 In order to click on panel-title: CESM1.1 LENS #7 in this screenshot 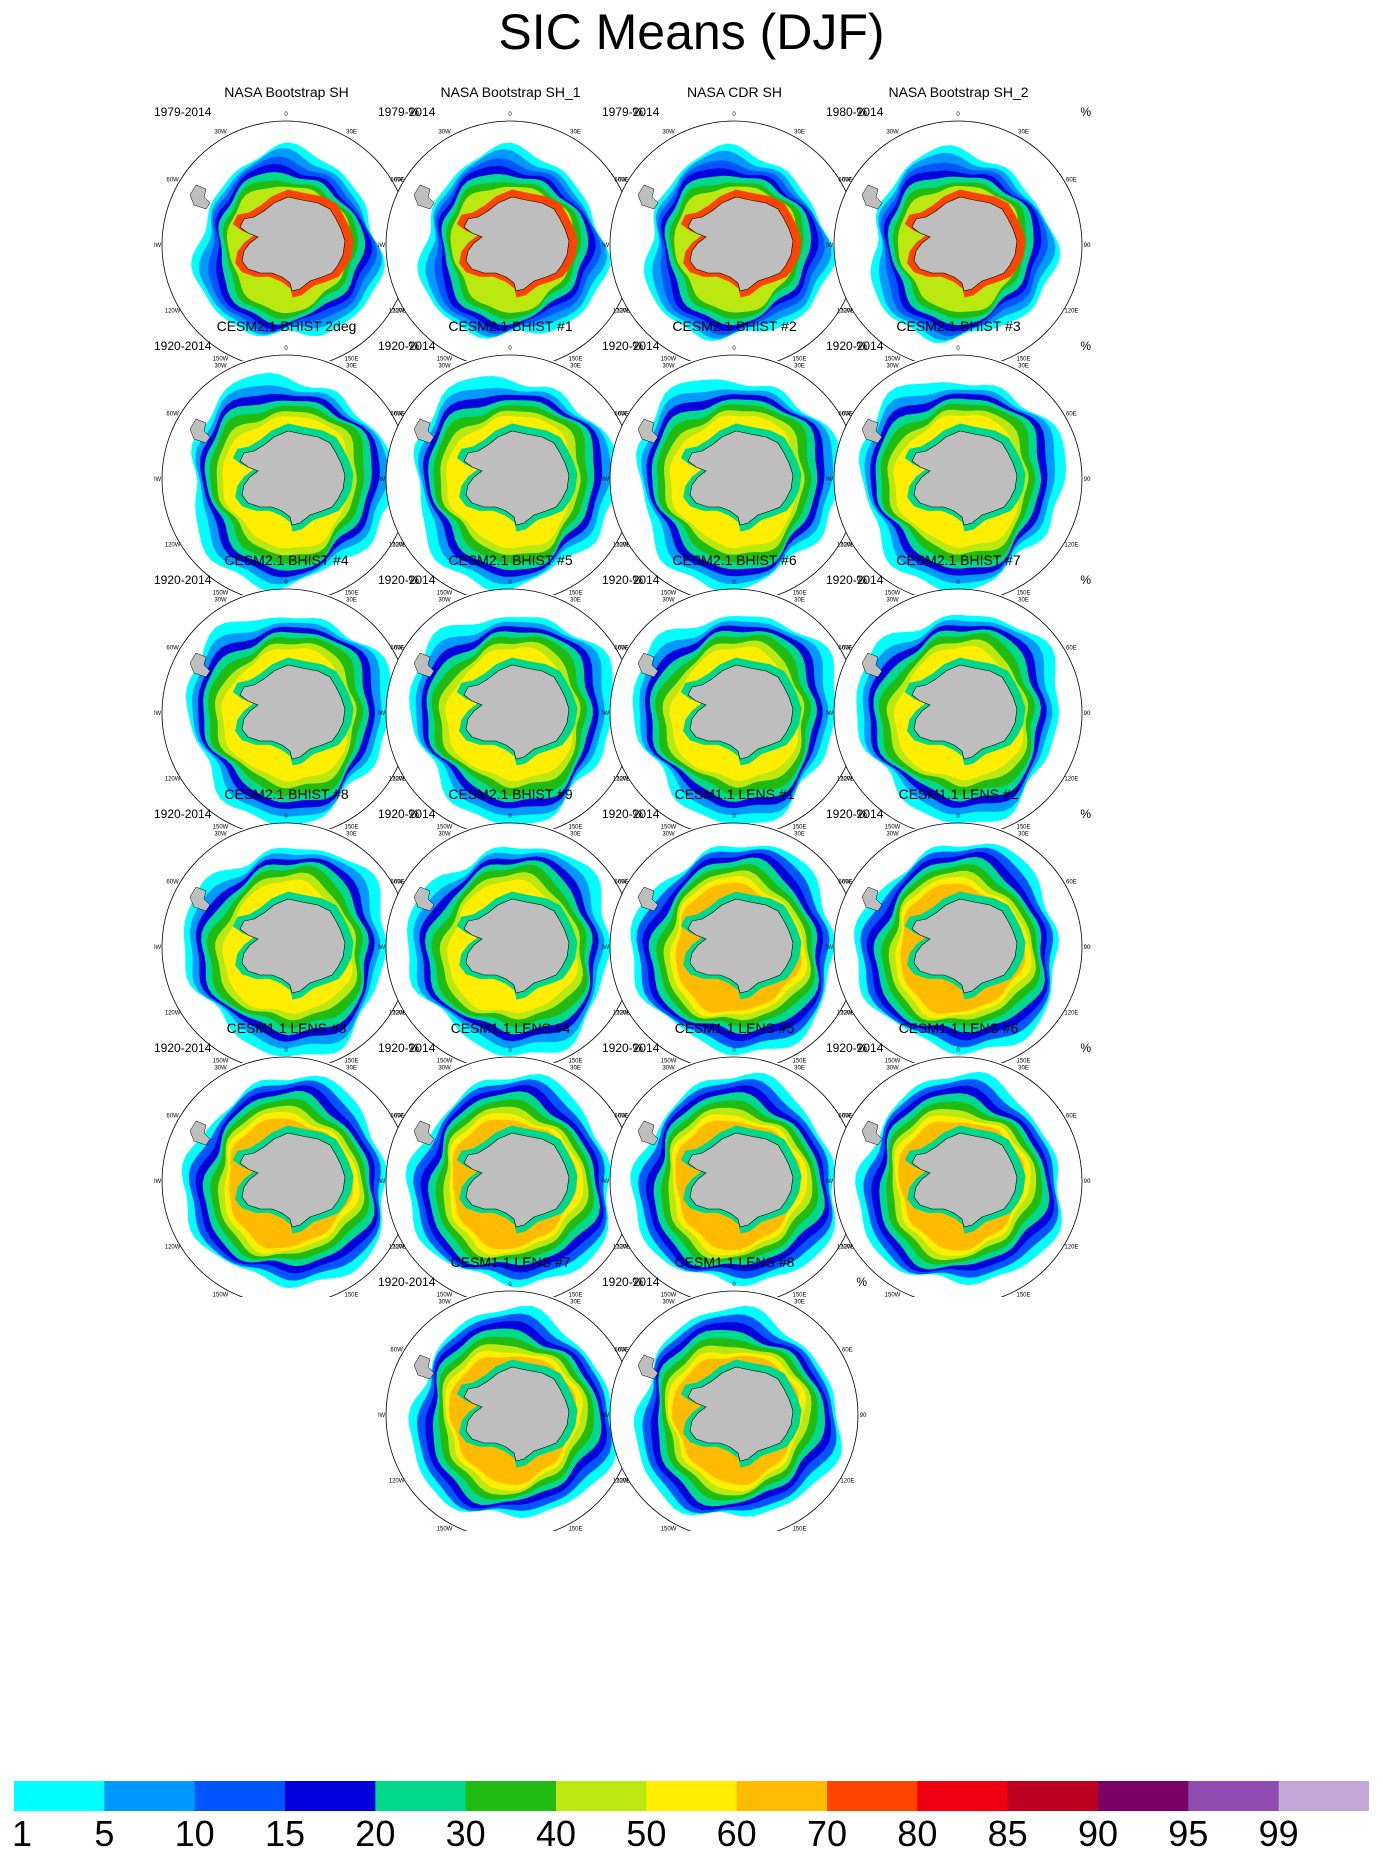, I will do `click(510, 1262)`.